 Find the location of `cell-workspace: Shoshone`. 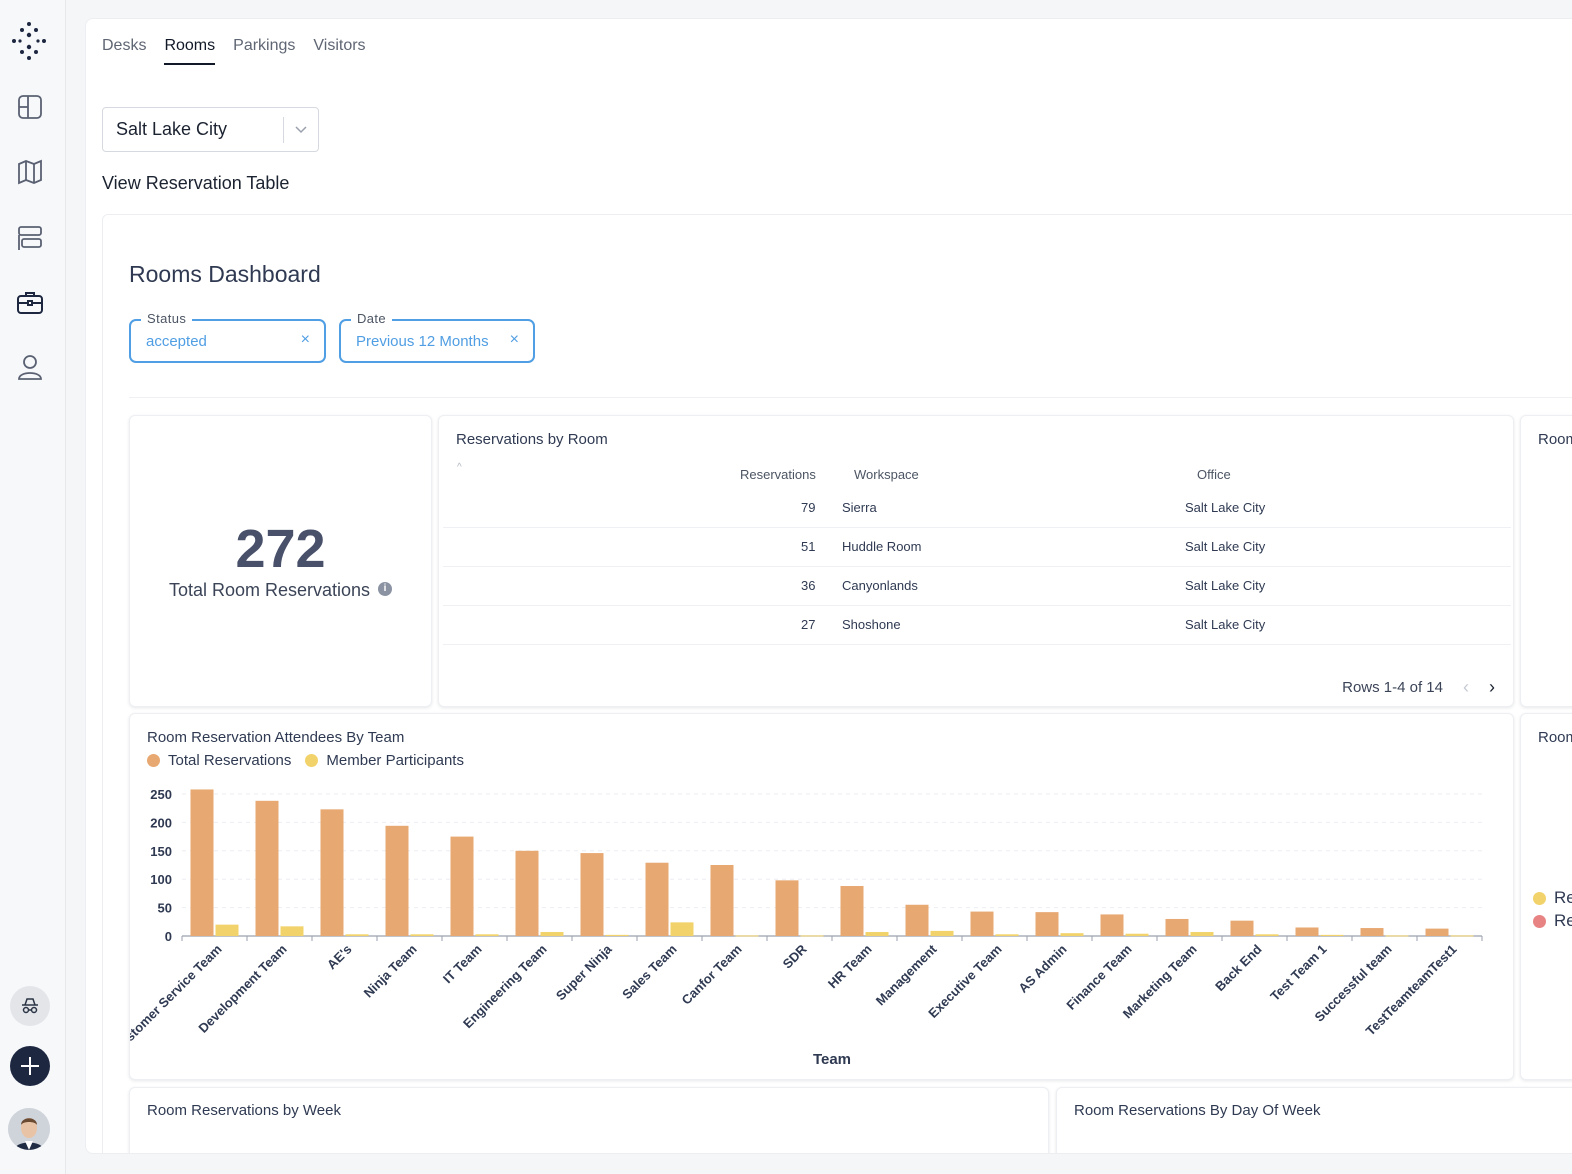

cell-workspace: Shoshone is located at coordinates (871, 624).